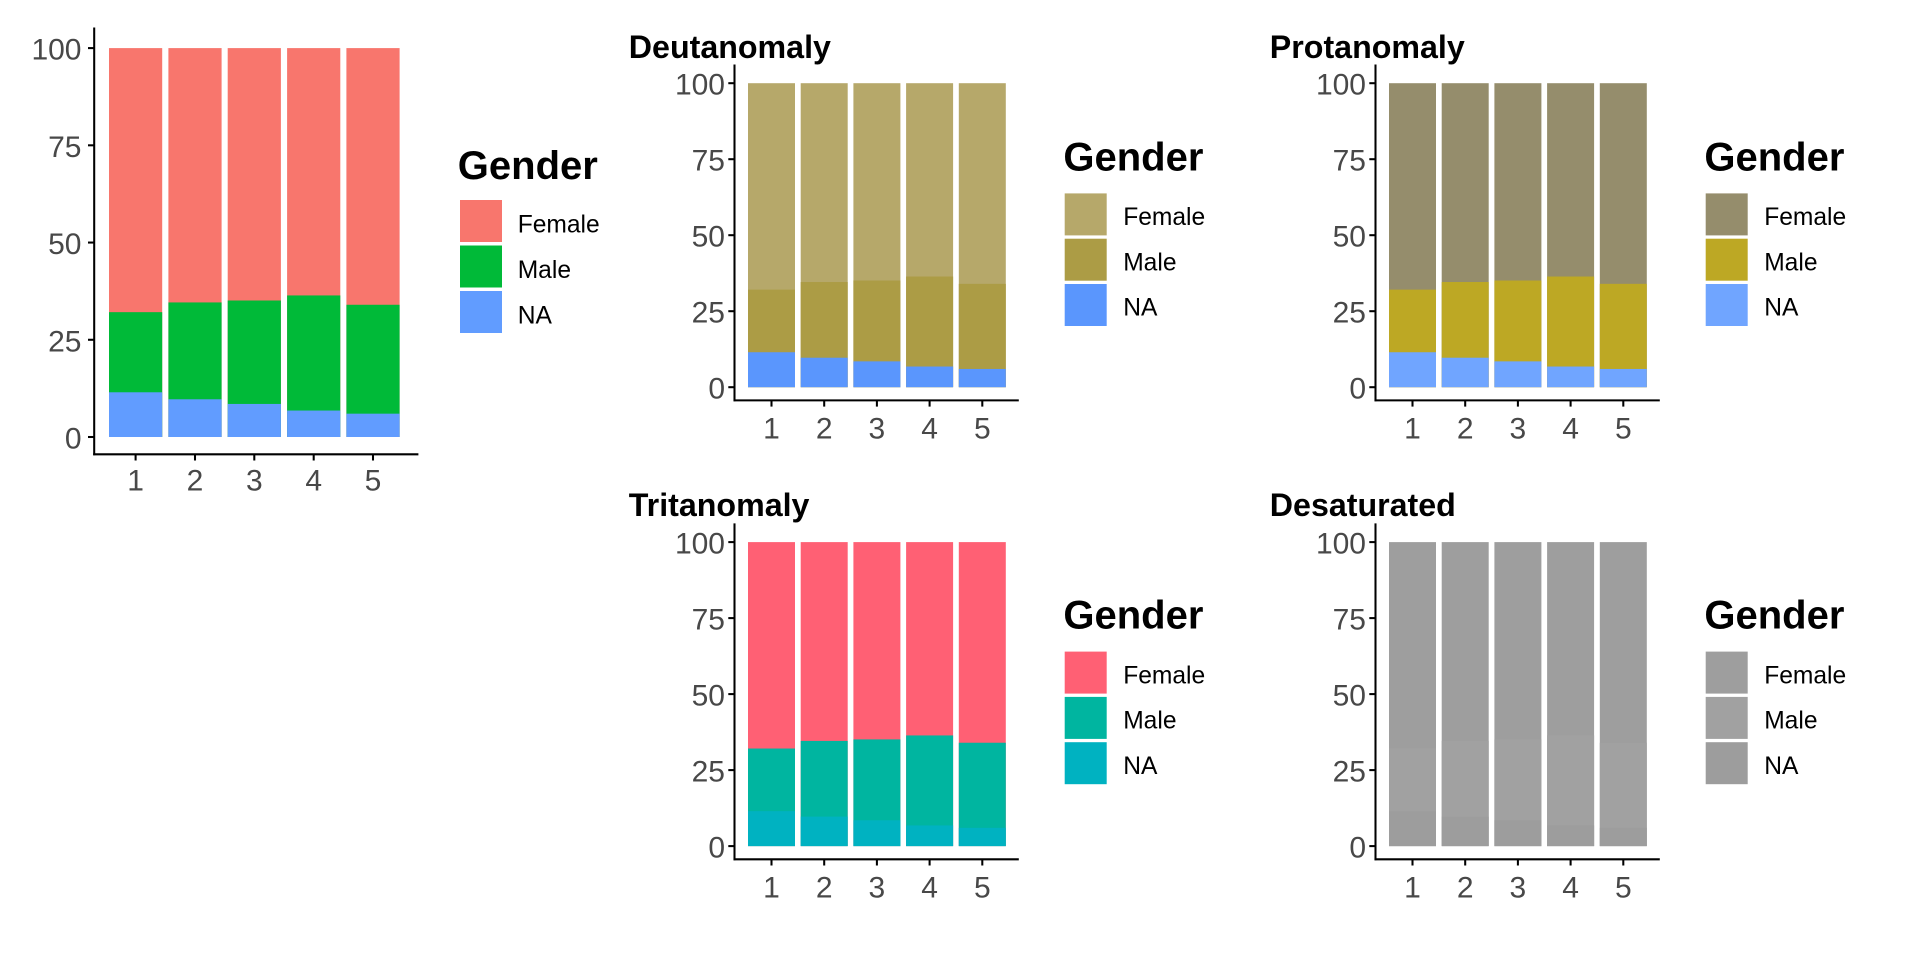 This screenshot has height=960, width=1920. Describe the element at coordinates (1363, 505) in the screenshot. I see `svg-text: Desaturated` at that location.